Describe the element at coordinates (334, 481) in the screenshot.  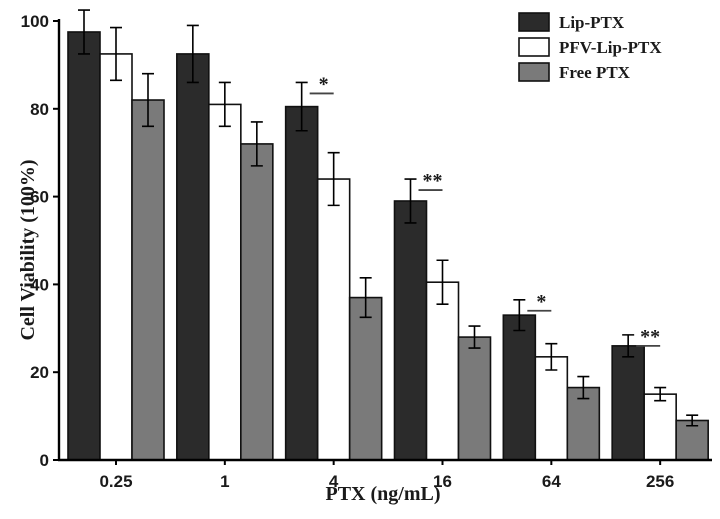
I see `x-tick-label-4: 4` at that location.